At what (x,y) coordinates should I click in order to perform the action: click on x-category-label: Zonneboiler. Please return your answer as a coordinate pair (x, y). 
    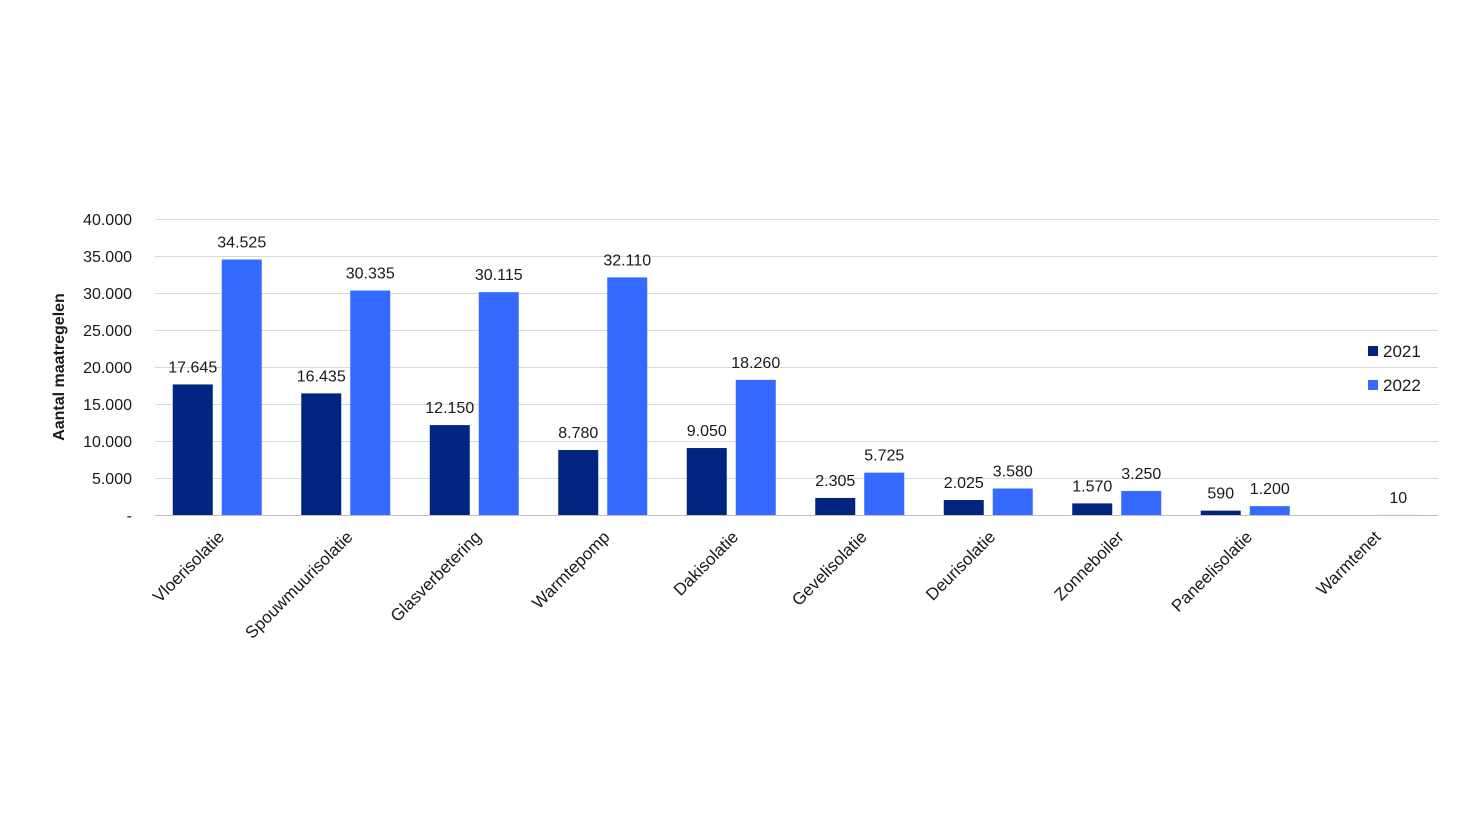
    Looking at the image, I should click on (1089, 565).